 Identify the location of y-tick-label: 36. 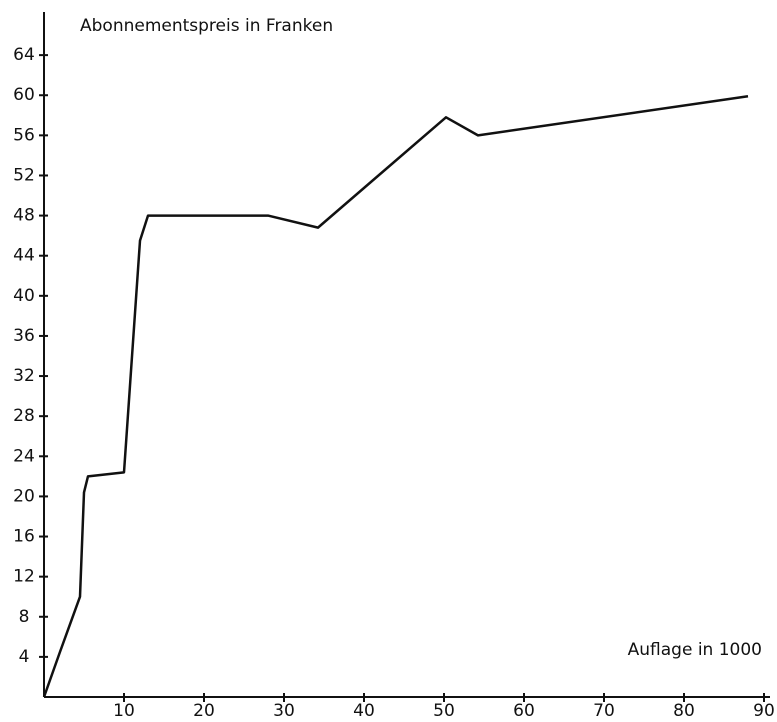
(24, 336).